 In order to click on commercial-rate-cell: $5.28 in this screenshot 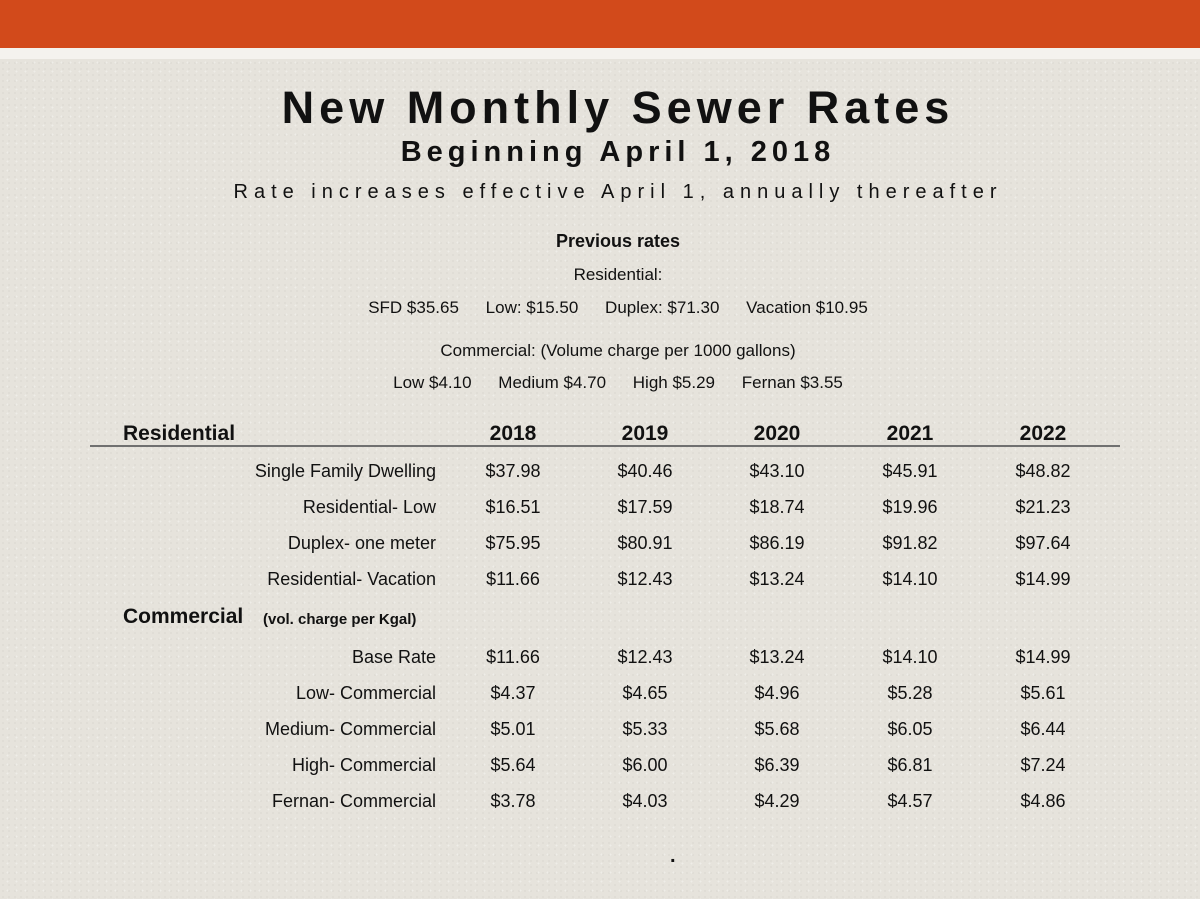, I will do `click(910, 693)`.